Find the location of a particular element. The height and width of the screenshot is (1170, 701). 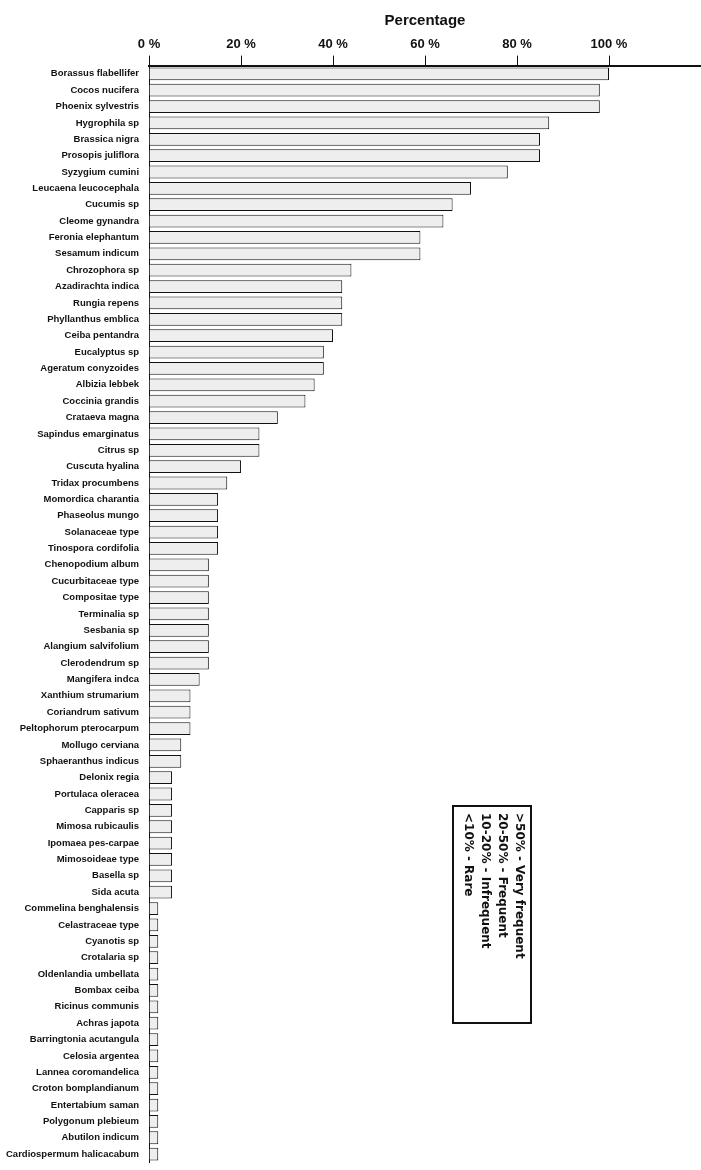

y-tick-label: Ageratum conyzoides is located at coordinates (90, 368).